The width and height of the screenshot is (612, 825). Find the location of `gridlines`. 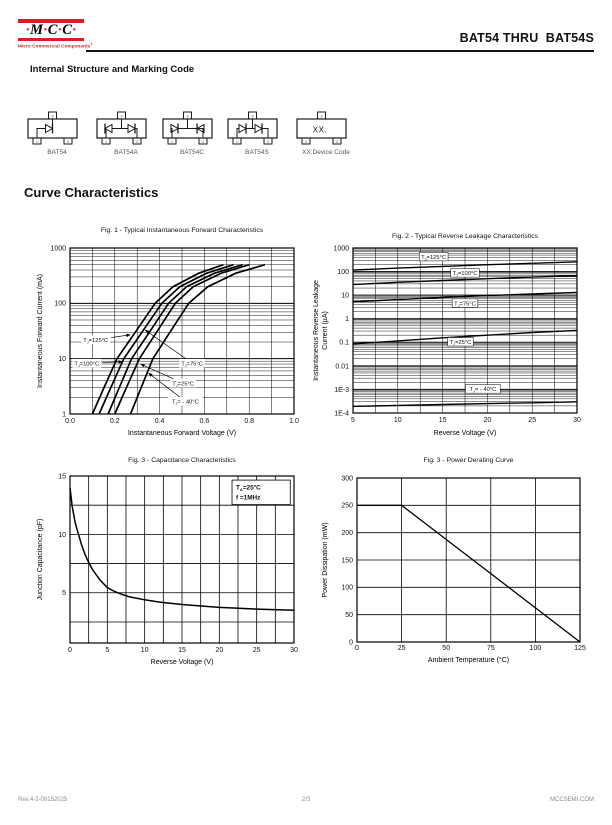

gridlines is located at coordinates (468, 560).